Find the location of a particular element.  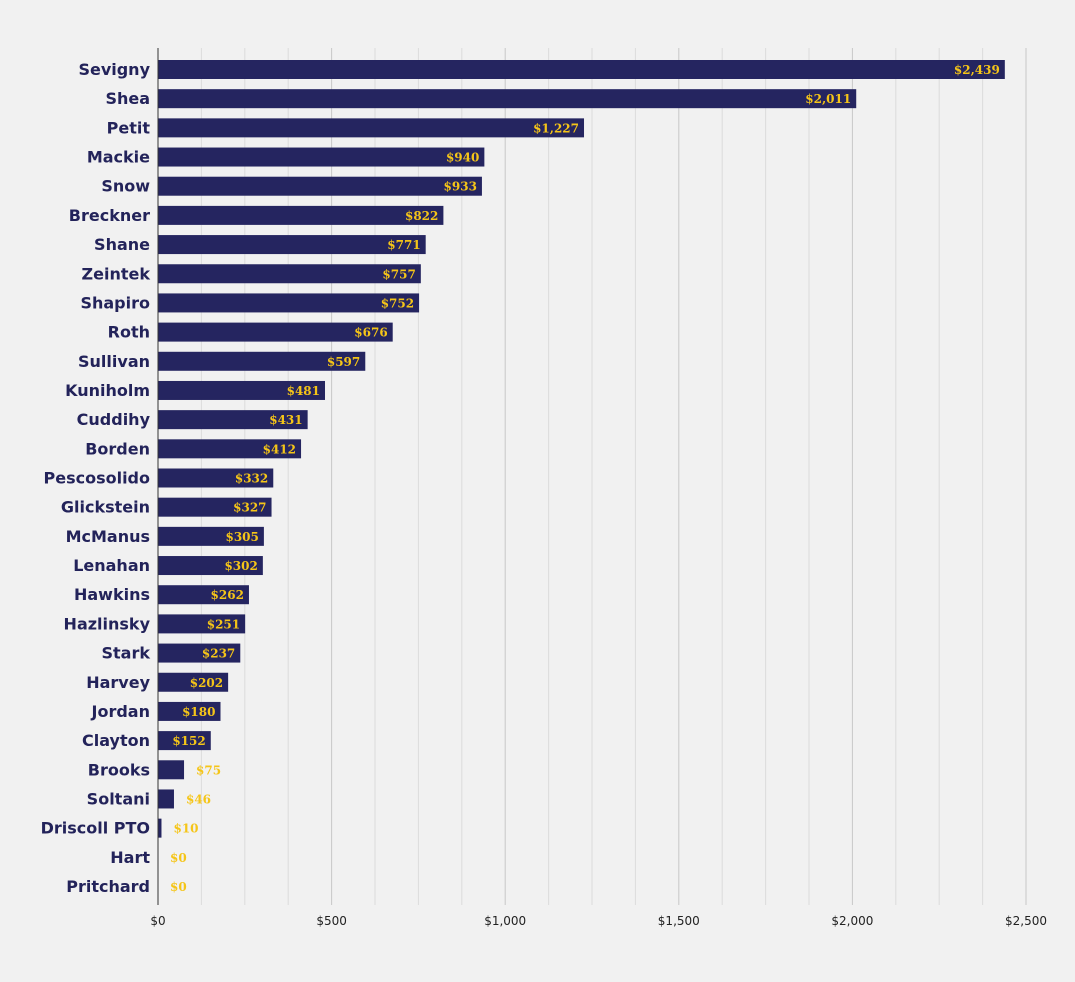

category-label: Clayton is located at coordinates (116, 740).